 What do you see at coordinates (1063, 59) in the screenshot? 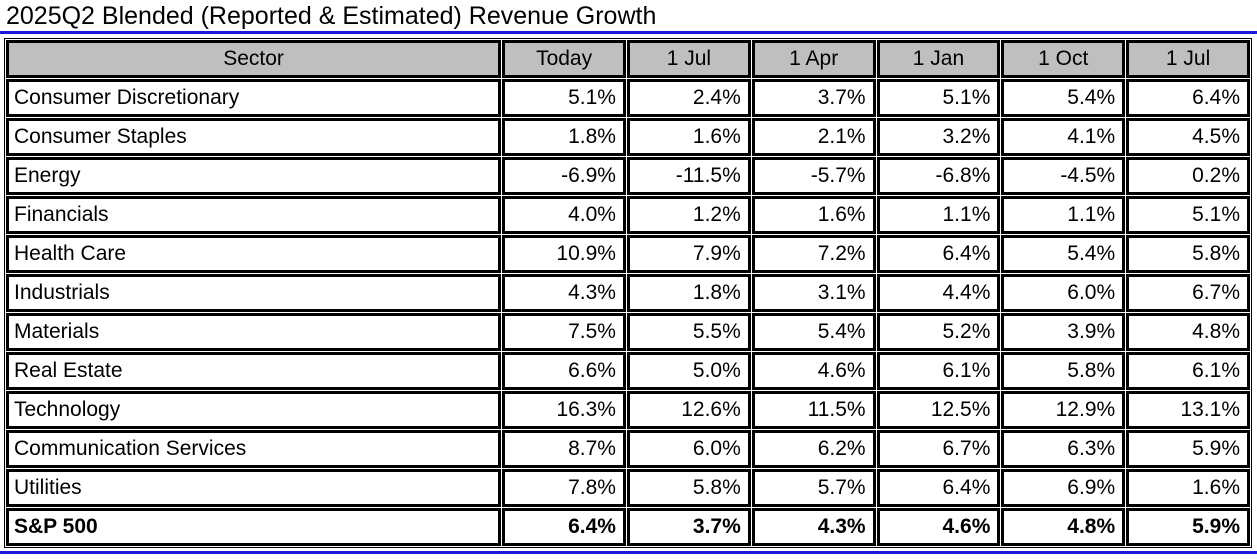
I see `column-header-1oct: 1 Oct` at bounding box center [1063, 59].